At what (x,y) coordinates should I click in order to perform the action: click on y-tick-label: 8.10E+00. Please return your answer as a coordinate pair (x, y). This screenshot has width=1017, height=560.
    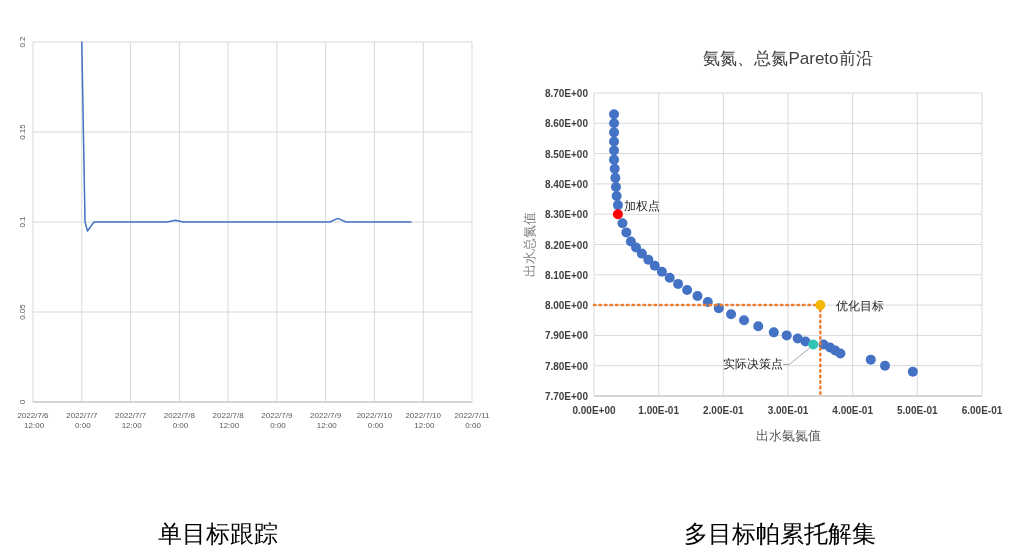
    Looking at the image, I should click on (566, 275).